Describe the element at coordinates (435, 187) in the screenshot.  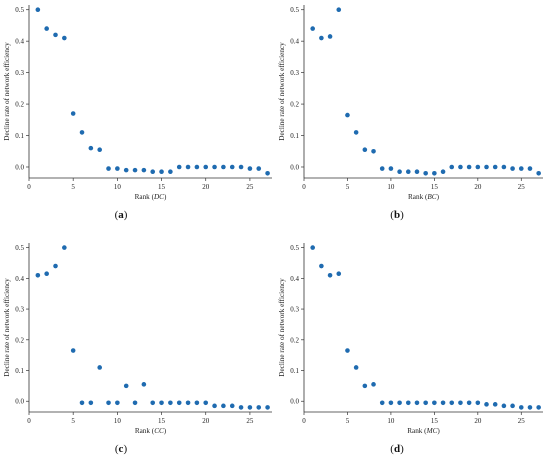
I see `x-tick-label: 15` at that location.